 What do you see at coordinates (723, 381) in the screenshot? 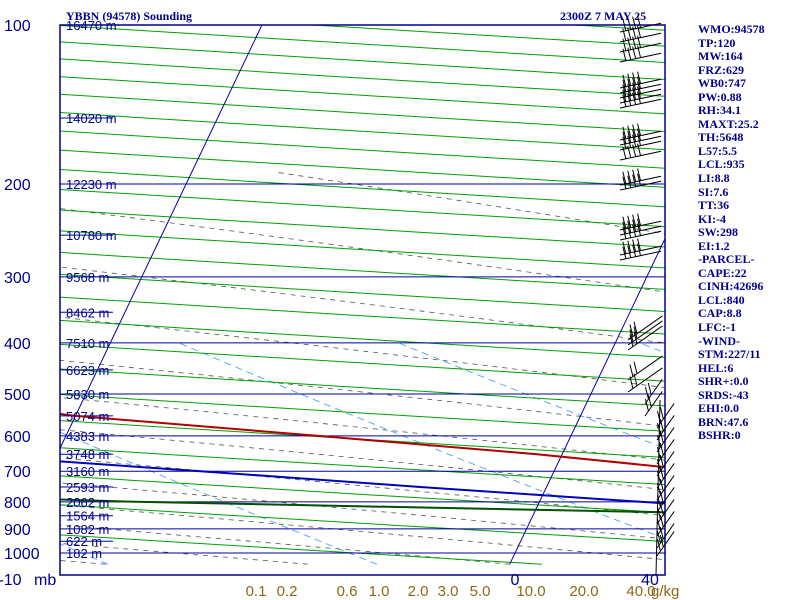
I see `index-item: SHR+:0.0` at bounding box center [723, 381].